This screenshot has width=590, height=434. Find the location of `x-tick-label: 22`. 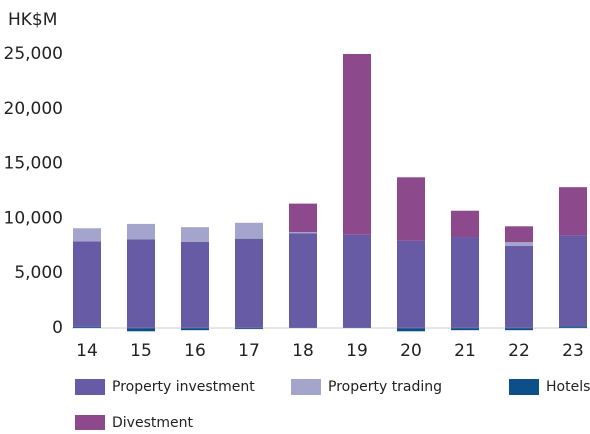

x-tick-label: 22 is located at coordinates (519, 351).